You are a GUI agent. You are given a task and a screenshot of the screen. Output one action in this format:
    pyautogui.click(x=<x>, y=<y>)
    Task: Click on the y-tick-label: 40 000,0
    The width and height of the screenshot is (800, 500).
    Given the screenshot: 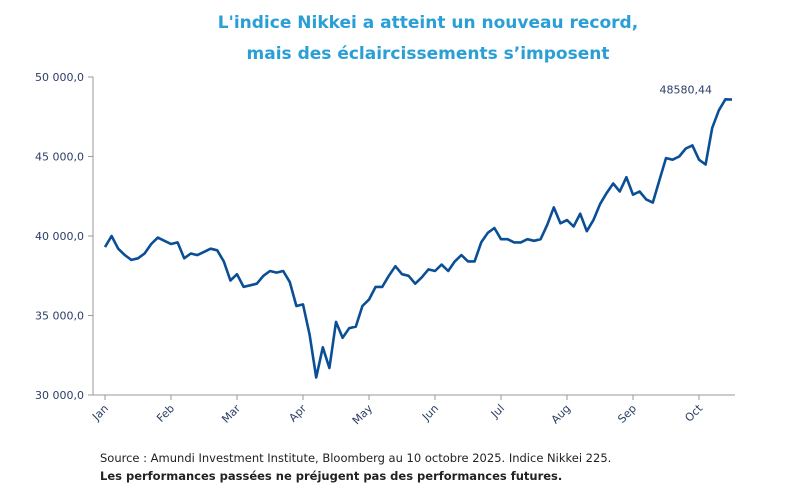 What is the action you would take?
    pyautogui.click(x=59, y=236)
    